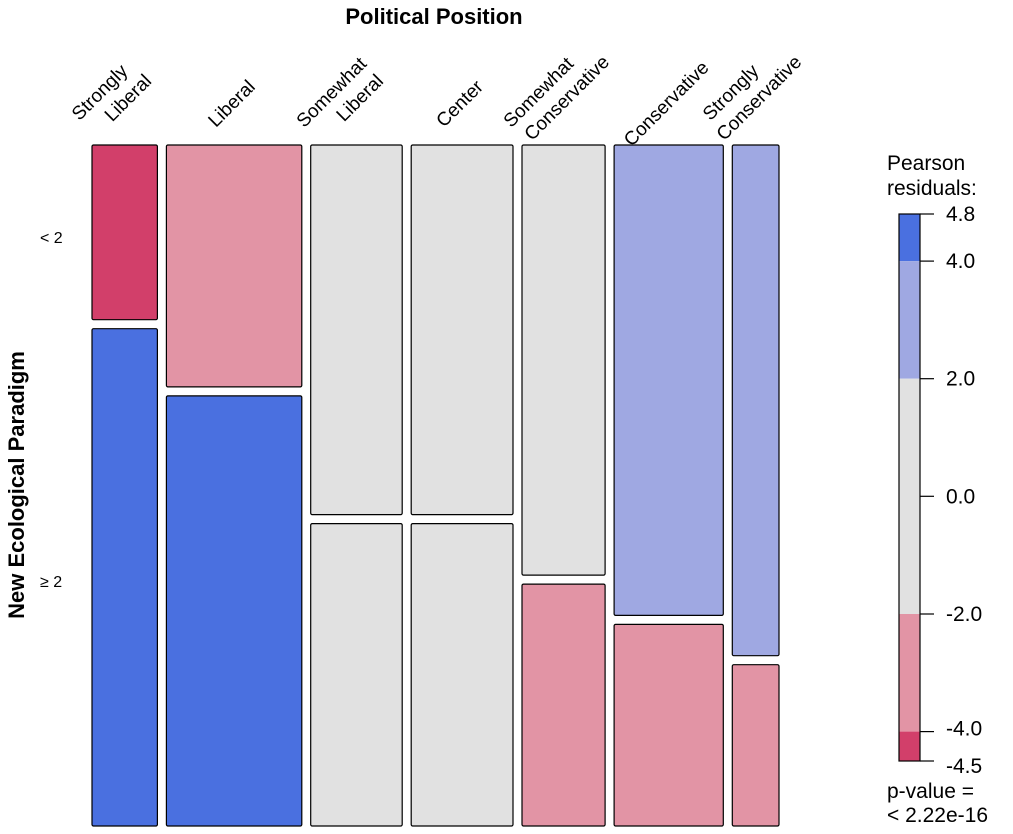 This screenshot has width=1013, height=834. I want to click on tile-strongly-conservative-ge2, so click(755, 745).